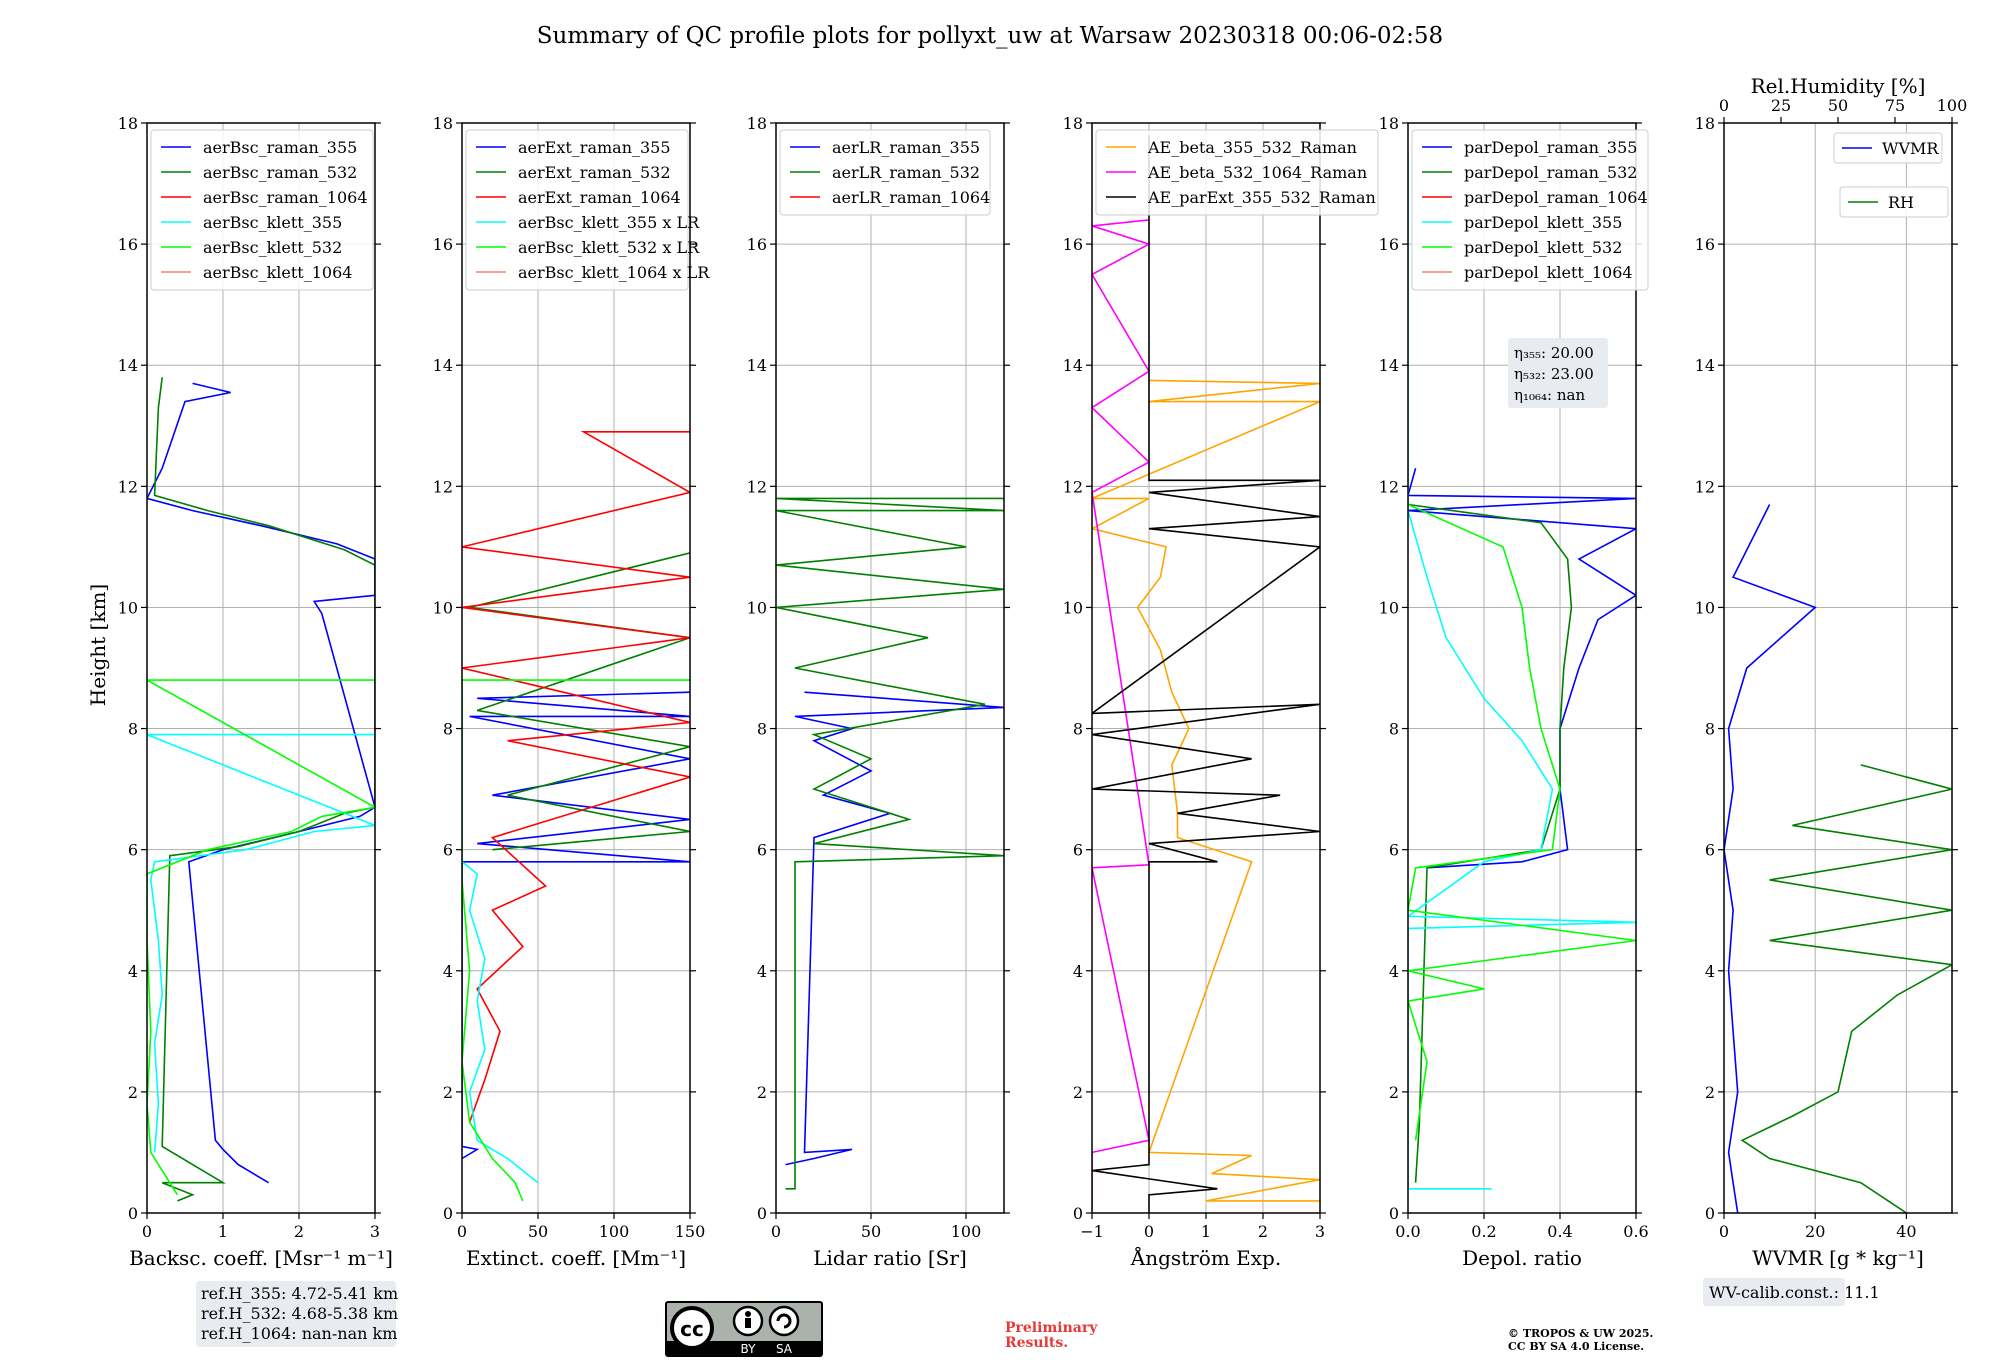  I want to click on x-tick-label: 3, so click(1320, 1231).